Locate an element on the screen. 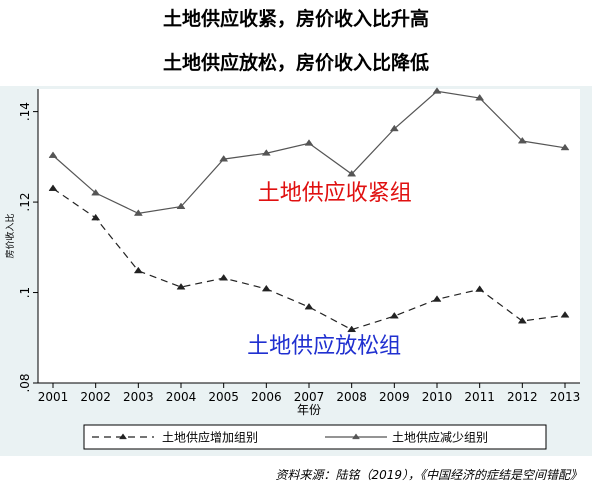 The width and height of the screenshot is (592, 491). x-tick-label-2010: 2010 is located at coordinates (437, 397).